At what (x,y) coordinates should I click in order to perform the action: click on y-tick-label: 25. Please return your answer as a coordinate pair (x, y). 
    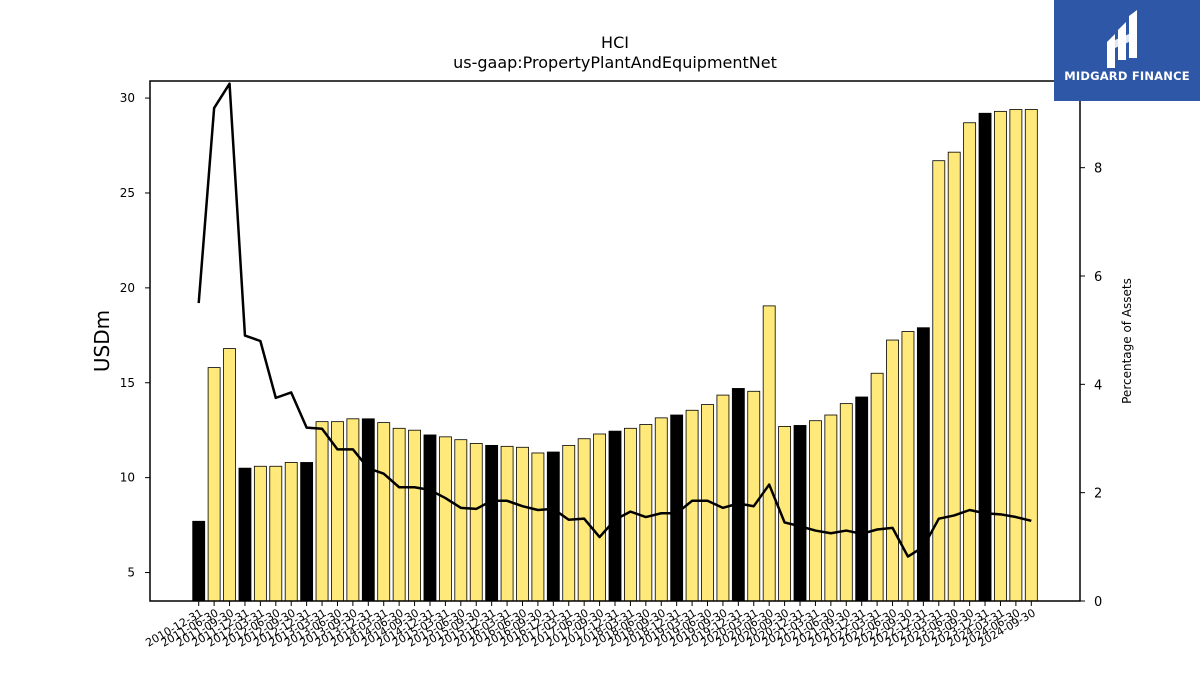
    Looking at the image, I should click on (127, 193).